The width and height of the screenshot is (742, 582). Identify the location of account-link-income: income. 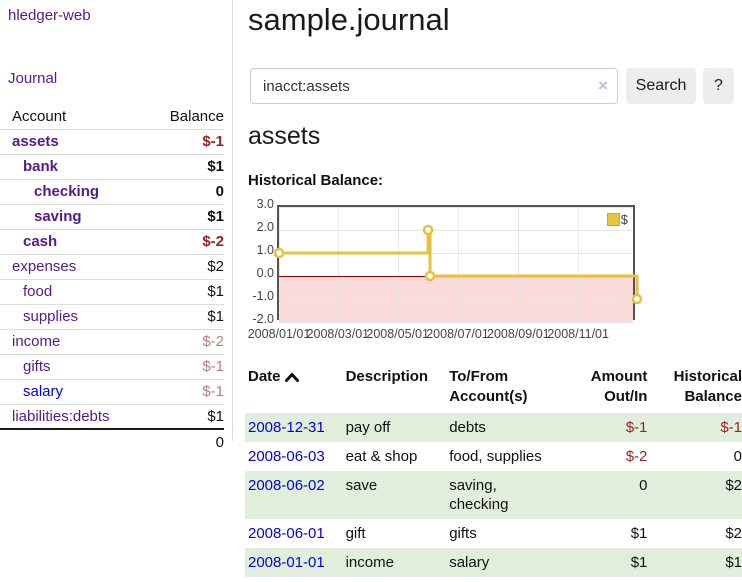
(36, 341).